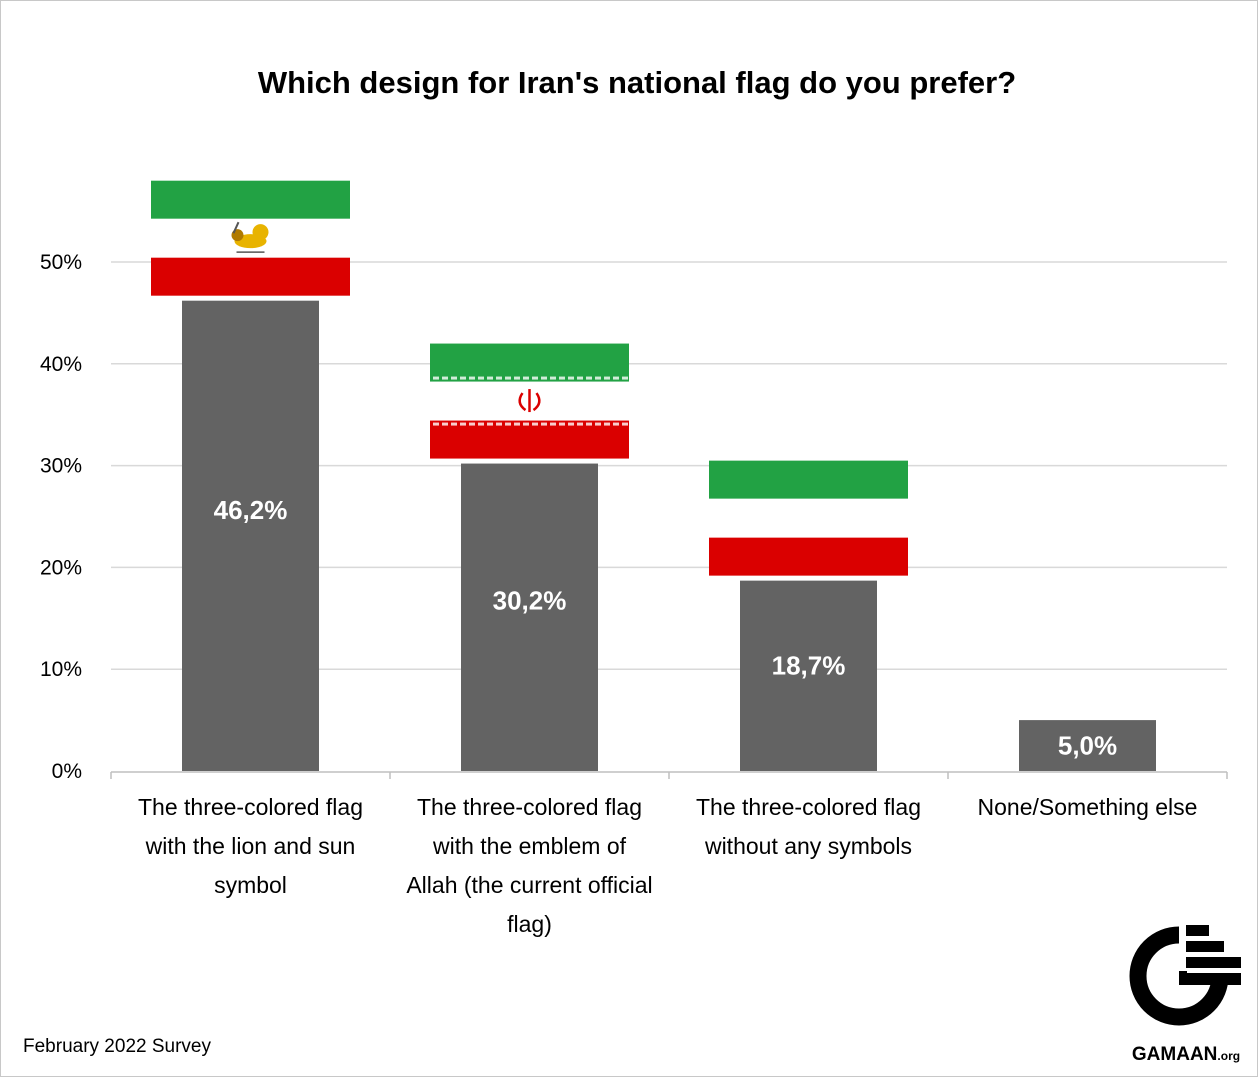  What do you see at coordinates (536, 402) in the screenshot?
I see `emblem-right-curve` at bounding box center [536, 402].